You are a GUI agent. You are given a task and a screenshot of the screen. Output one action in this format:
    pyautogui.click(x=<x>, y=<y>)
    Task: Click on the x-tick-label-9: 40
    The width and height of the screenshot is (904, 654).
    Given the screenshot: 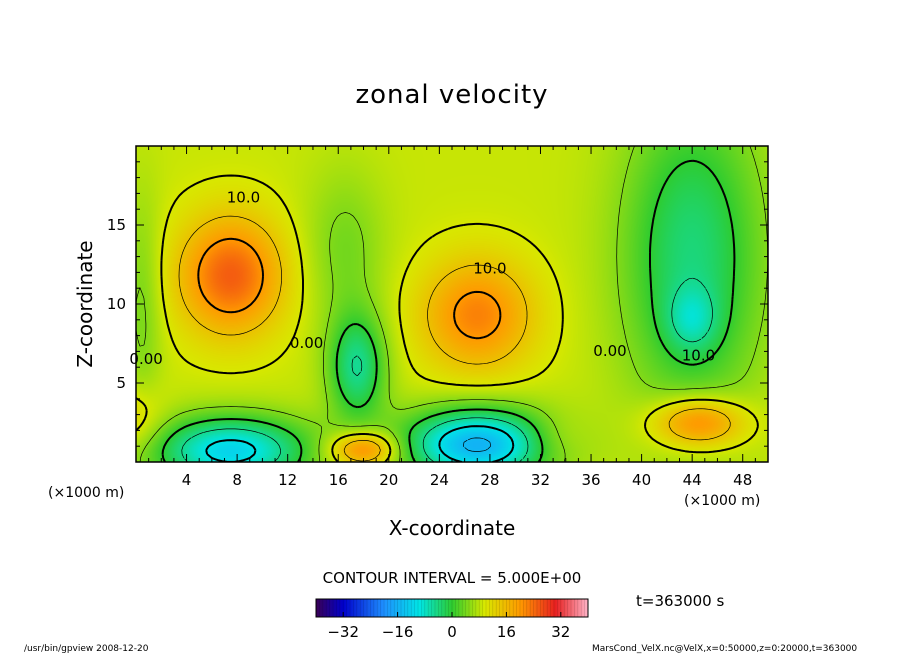 What is the action you would take?
    pyautogui.click(x=641, y=480)
    